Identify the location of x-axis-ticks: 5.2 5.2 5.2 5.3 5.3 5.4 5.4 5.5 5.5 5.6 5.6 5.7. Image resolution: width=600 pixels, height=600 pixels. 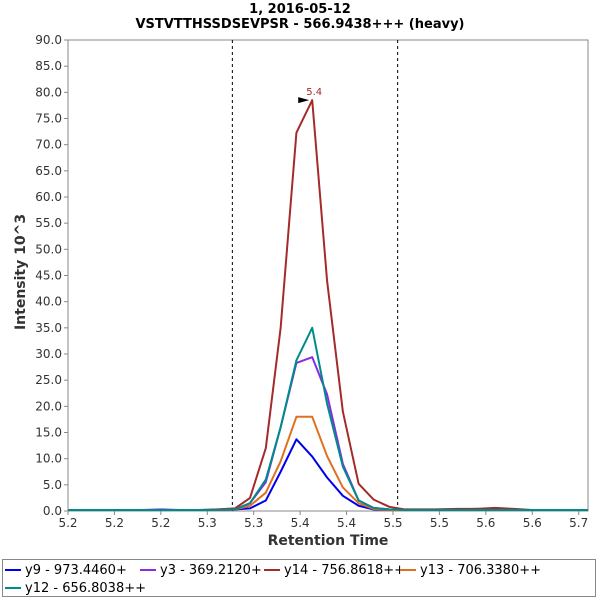
(323, 520).